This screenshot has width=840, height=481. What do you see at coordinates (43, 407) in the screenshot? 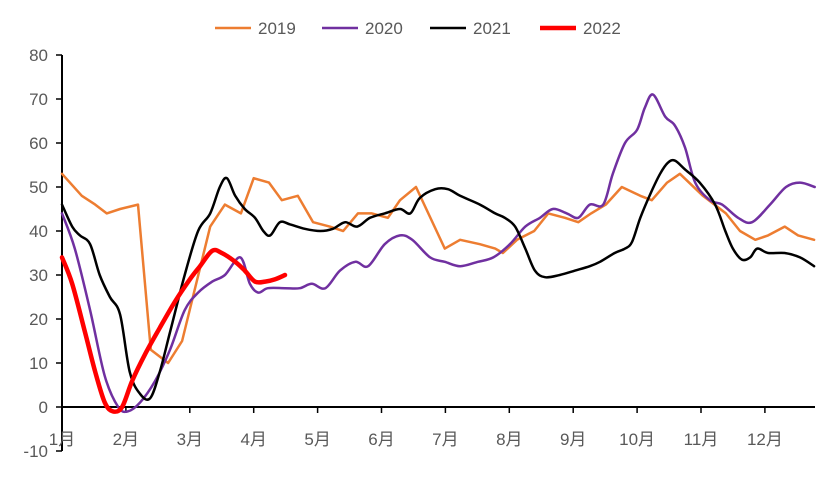
I see `y-tick-label: 0` at bounding box center [43, 407].